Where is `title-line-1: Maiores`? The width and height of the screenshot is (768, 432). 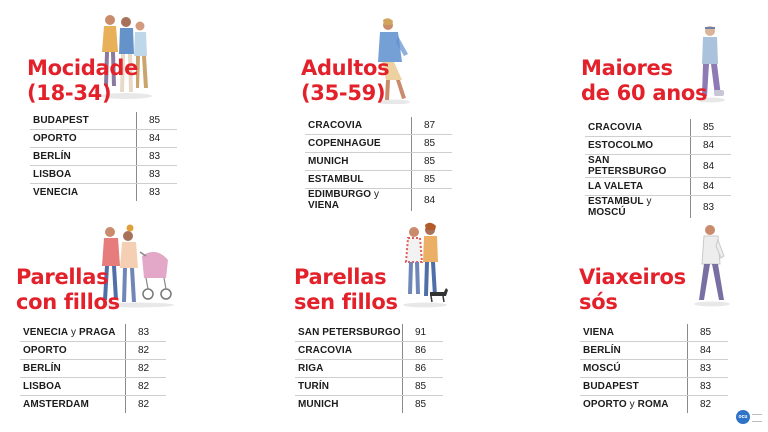
title-line-1: Maiores is located at coordinates (627, 68).